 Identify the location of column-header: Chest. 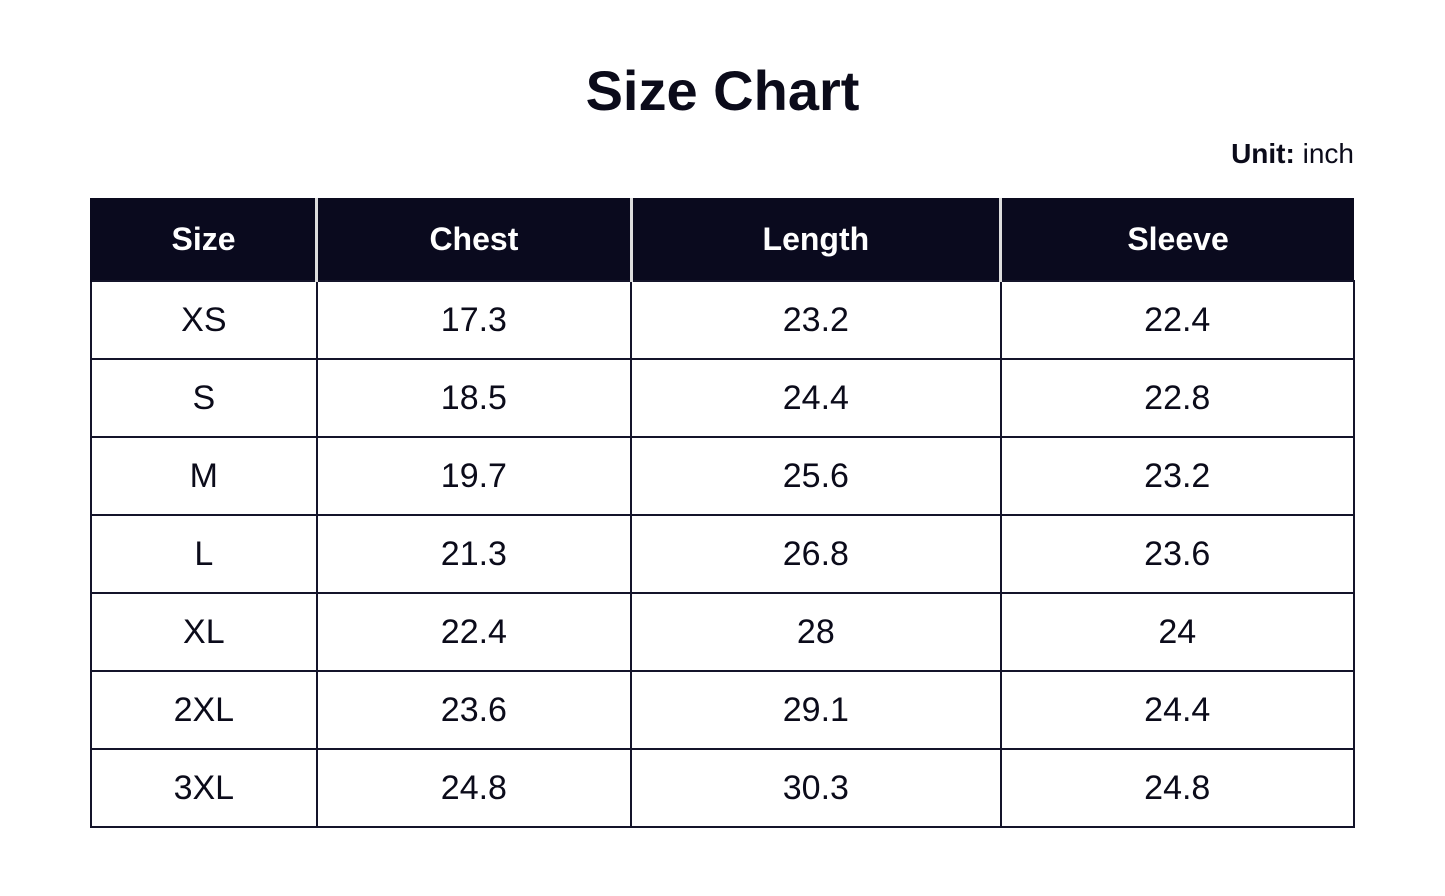
(473, 239).